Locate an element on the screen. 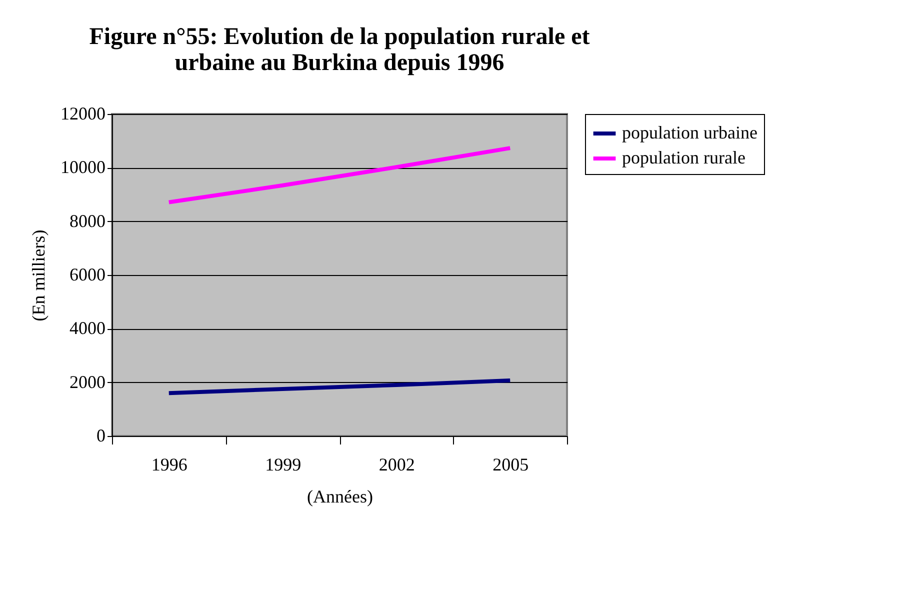 Image resolution: width=900 pixels, height=607 pixels. x-tick-label: 2002 is located at coordinates (396, 464).